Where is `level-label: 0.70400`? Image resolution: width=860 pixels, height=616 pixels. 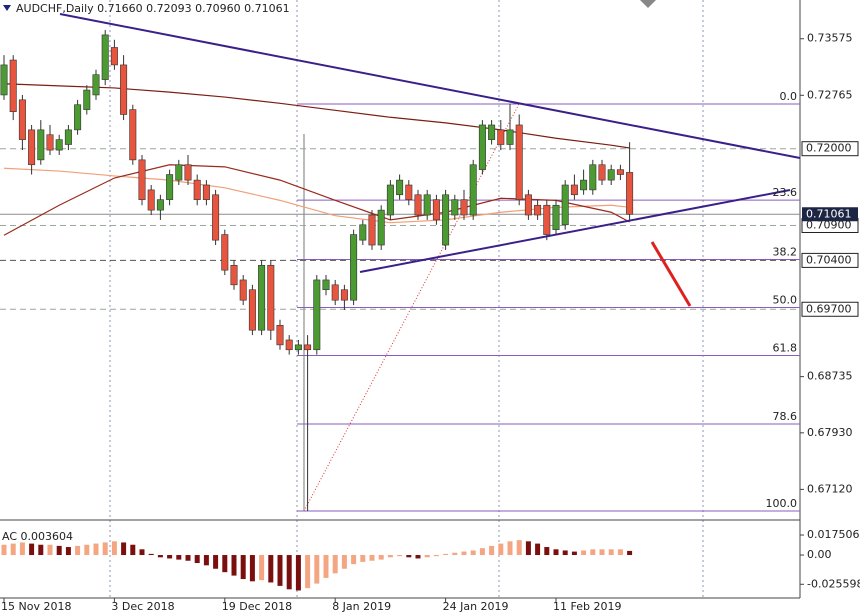
level-label: 0.70400 is located at coordinates (829, 259).